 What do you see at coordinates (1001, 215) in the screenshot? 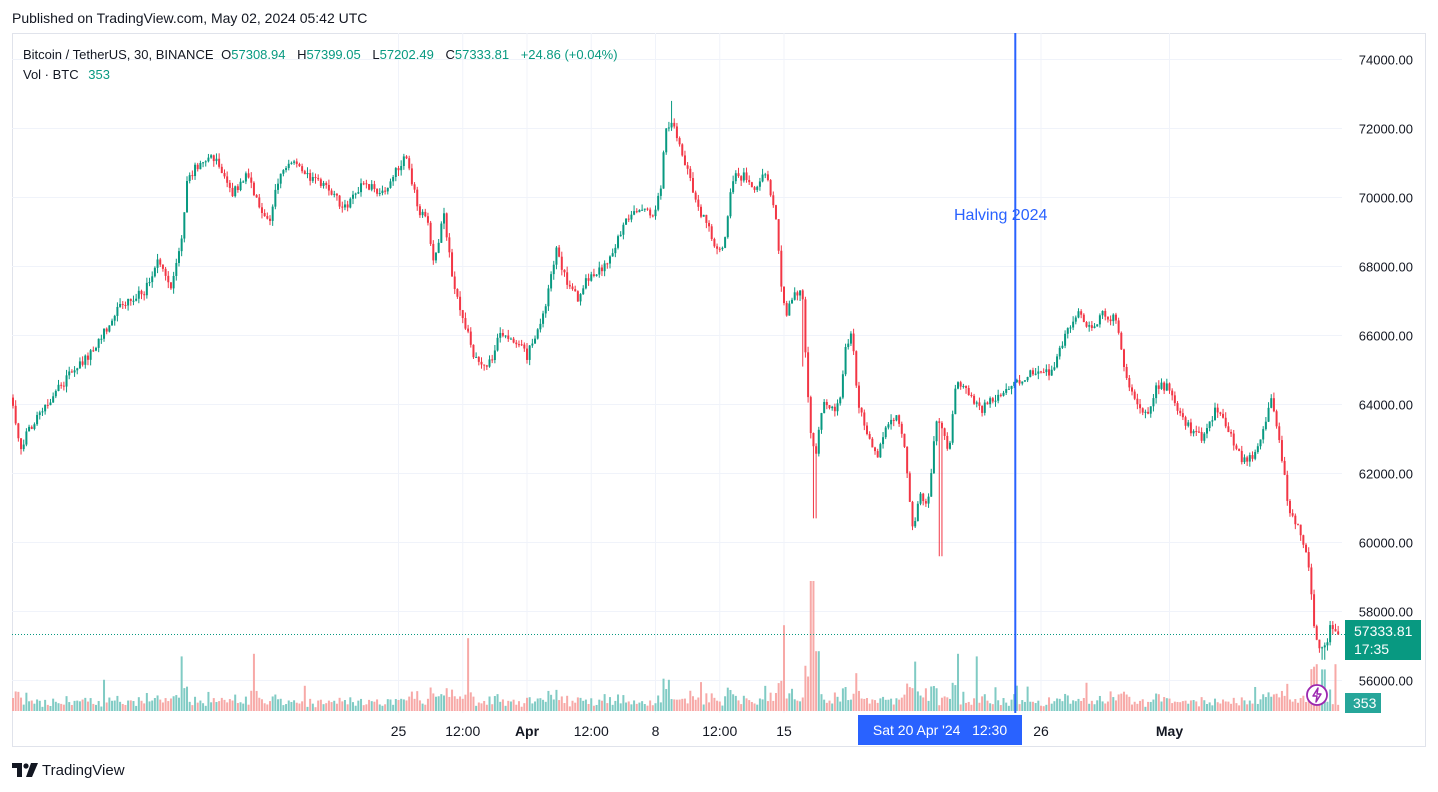
I see `halving-annotation: Halving 2024` at bounding box center [1001, 215].